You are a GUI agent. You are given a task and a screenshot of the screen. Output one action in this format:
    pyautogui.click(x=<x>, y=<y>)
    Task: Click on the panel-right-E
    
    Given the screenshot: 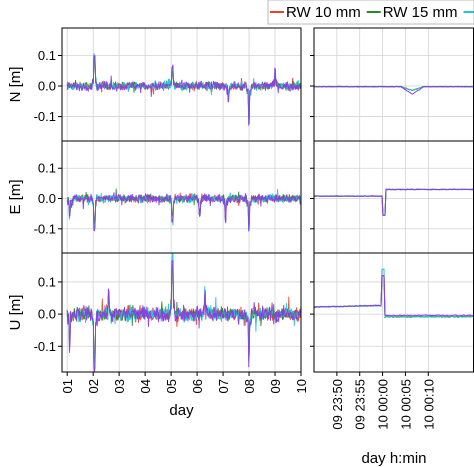 What is the action you would take?
    pyautogui.click(x=392, y=198)
    